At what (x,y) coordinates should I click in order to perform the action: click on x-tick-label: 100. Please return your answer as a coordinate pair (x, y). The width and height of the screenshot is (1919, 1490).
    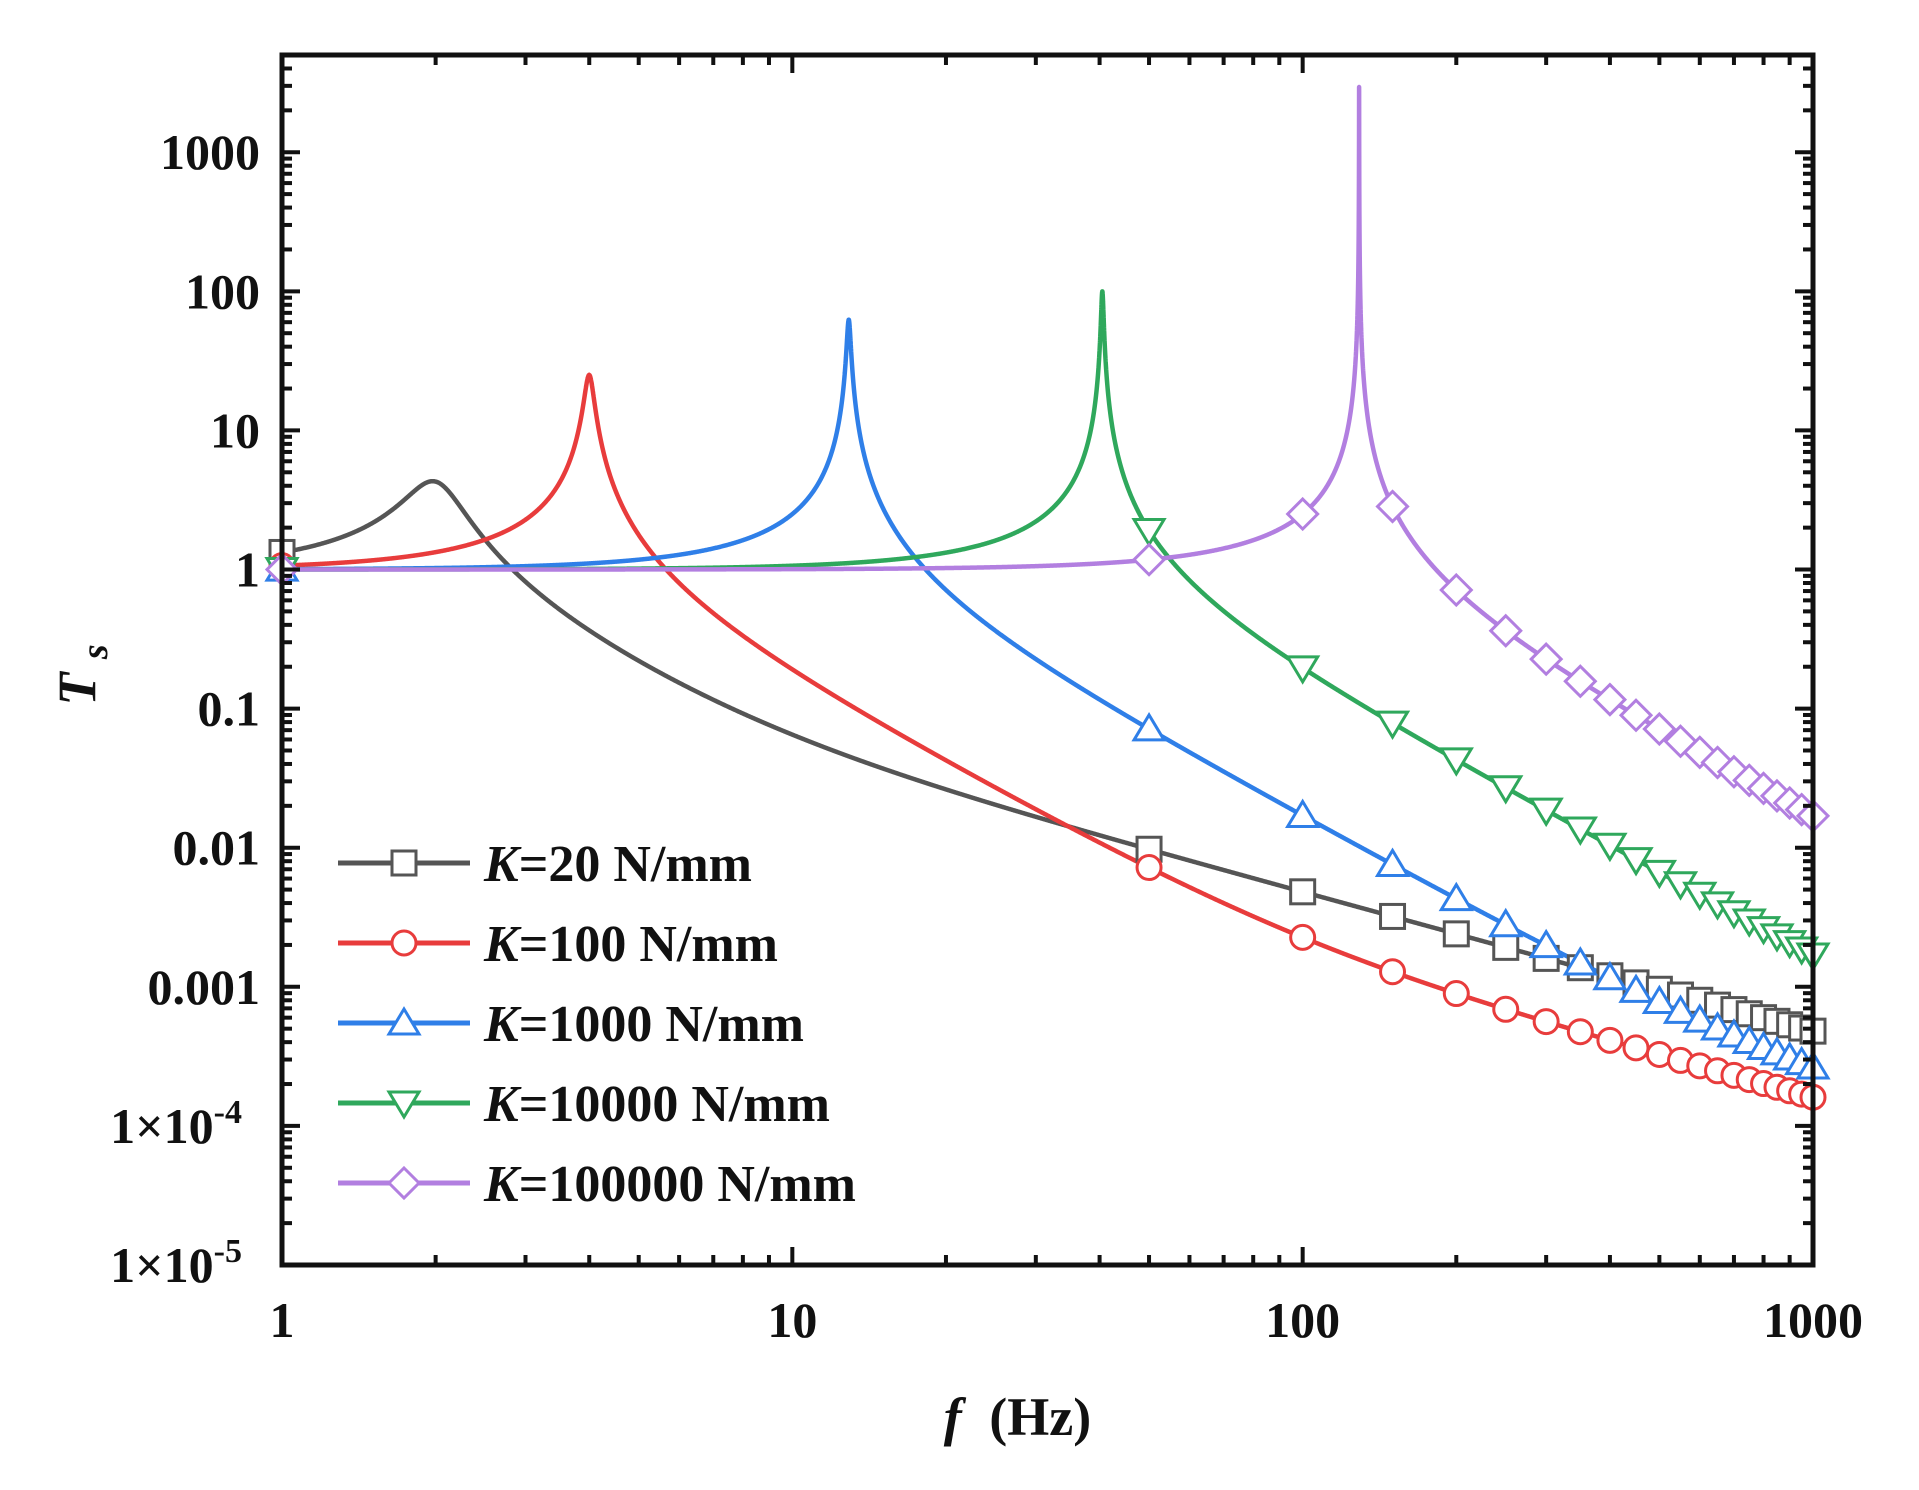
    Looking at the image, I should click on (1302, 1320).